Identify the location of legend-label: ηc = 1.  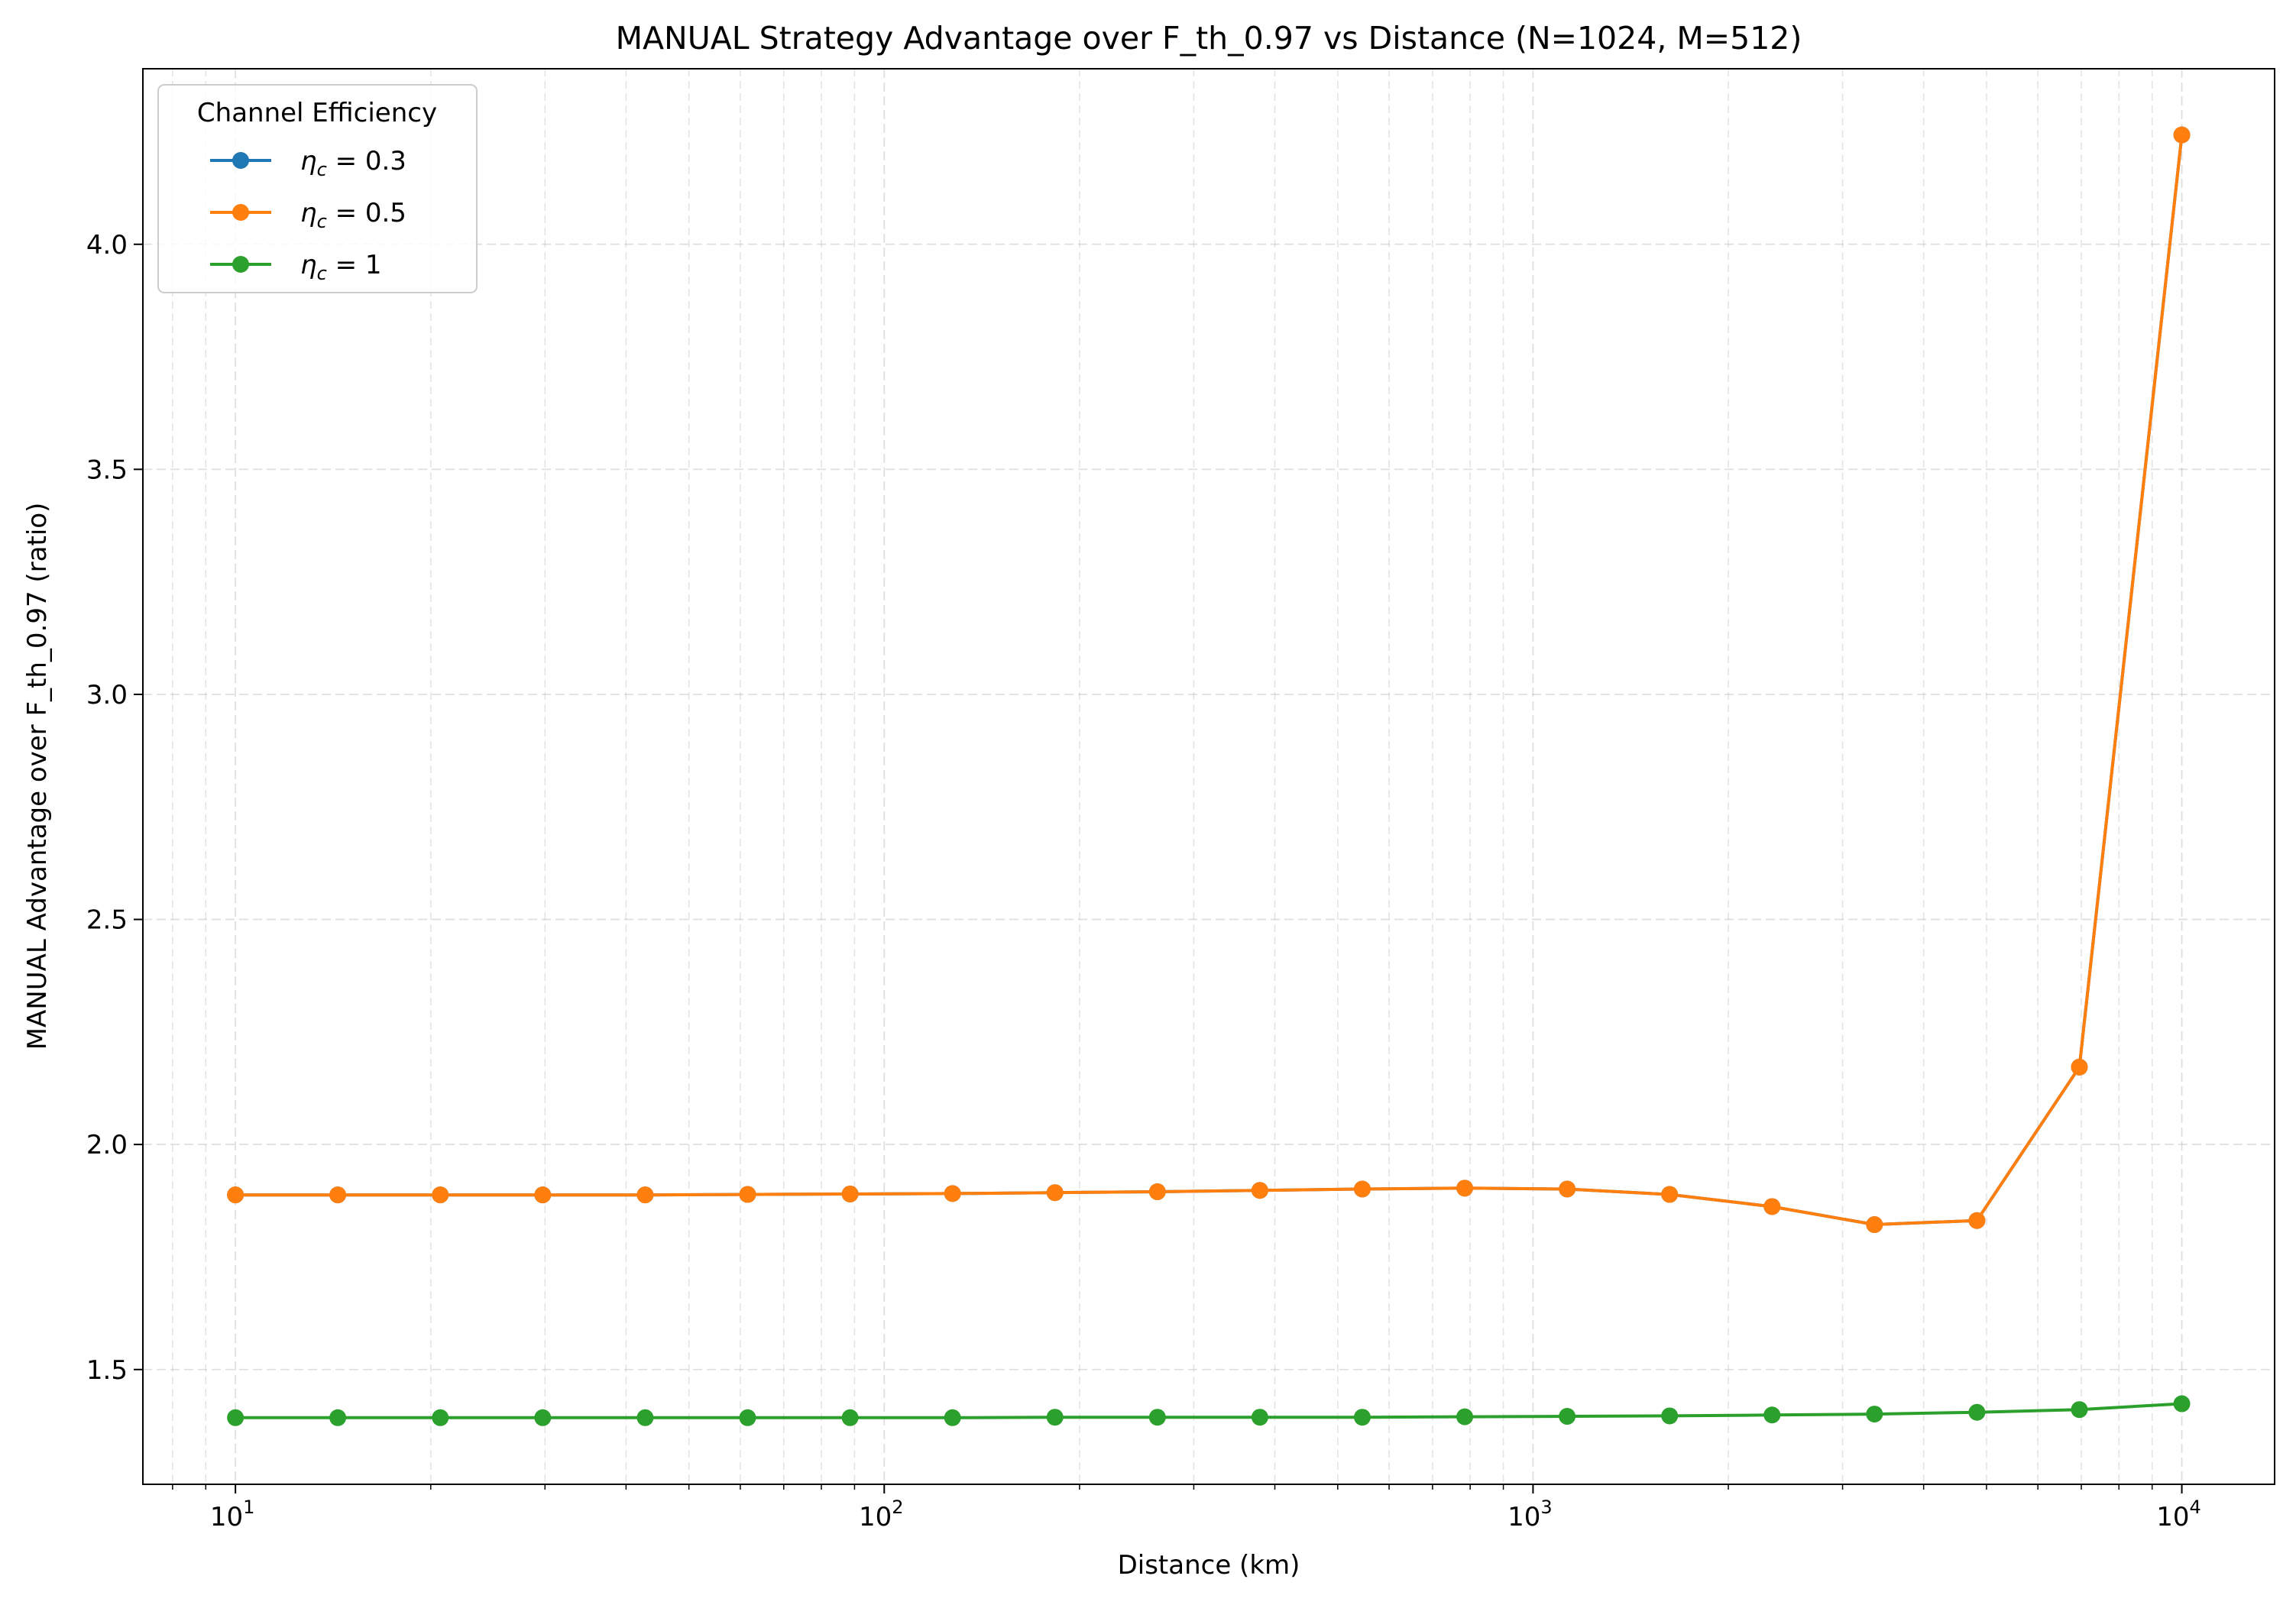
(341, 267).